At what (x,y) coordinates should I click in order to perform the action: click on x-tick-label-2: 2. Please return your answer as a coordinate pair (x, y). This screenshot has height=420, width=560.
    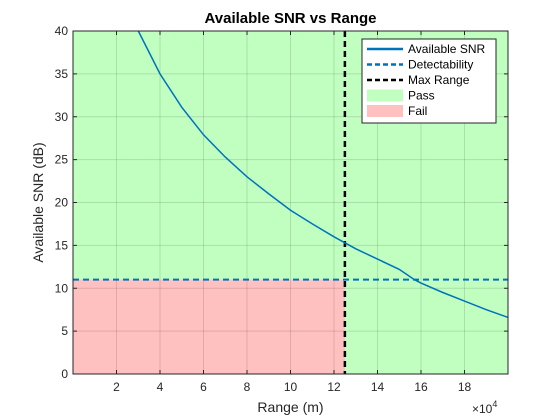
    Looking at the image, I should click on (116, 387).